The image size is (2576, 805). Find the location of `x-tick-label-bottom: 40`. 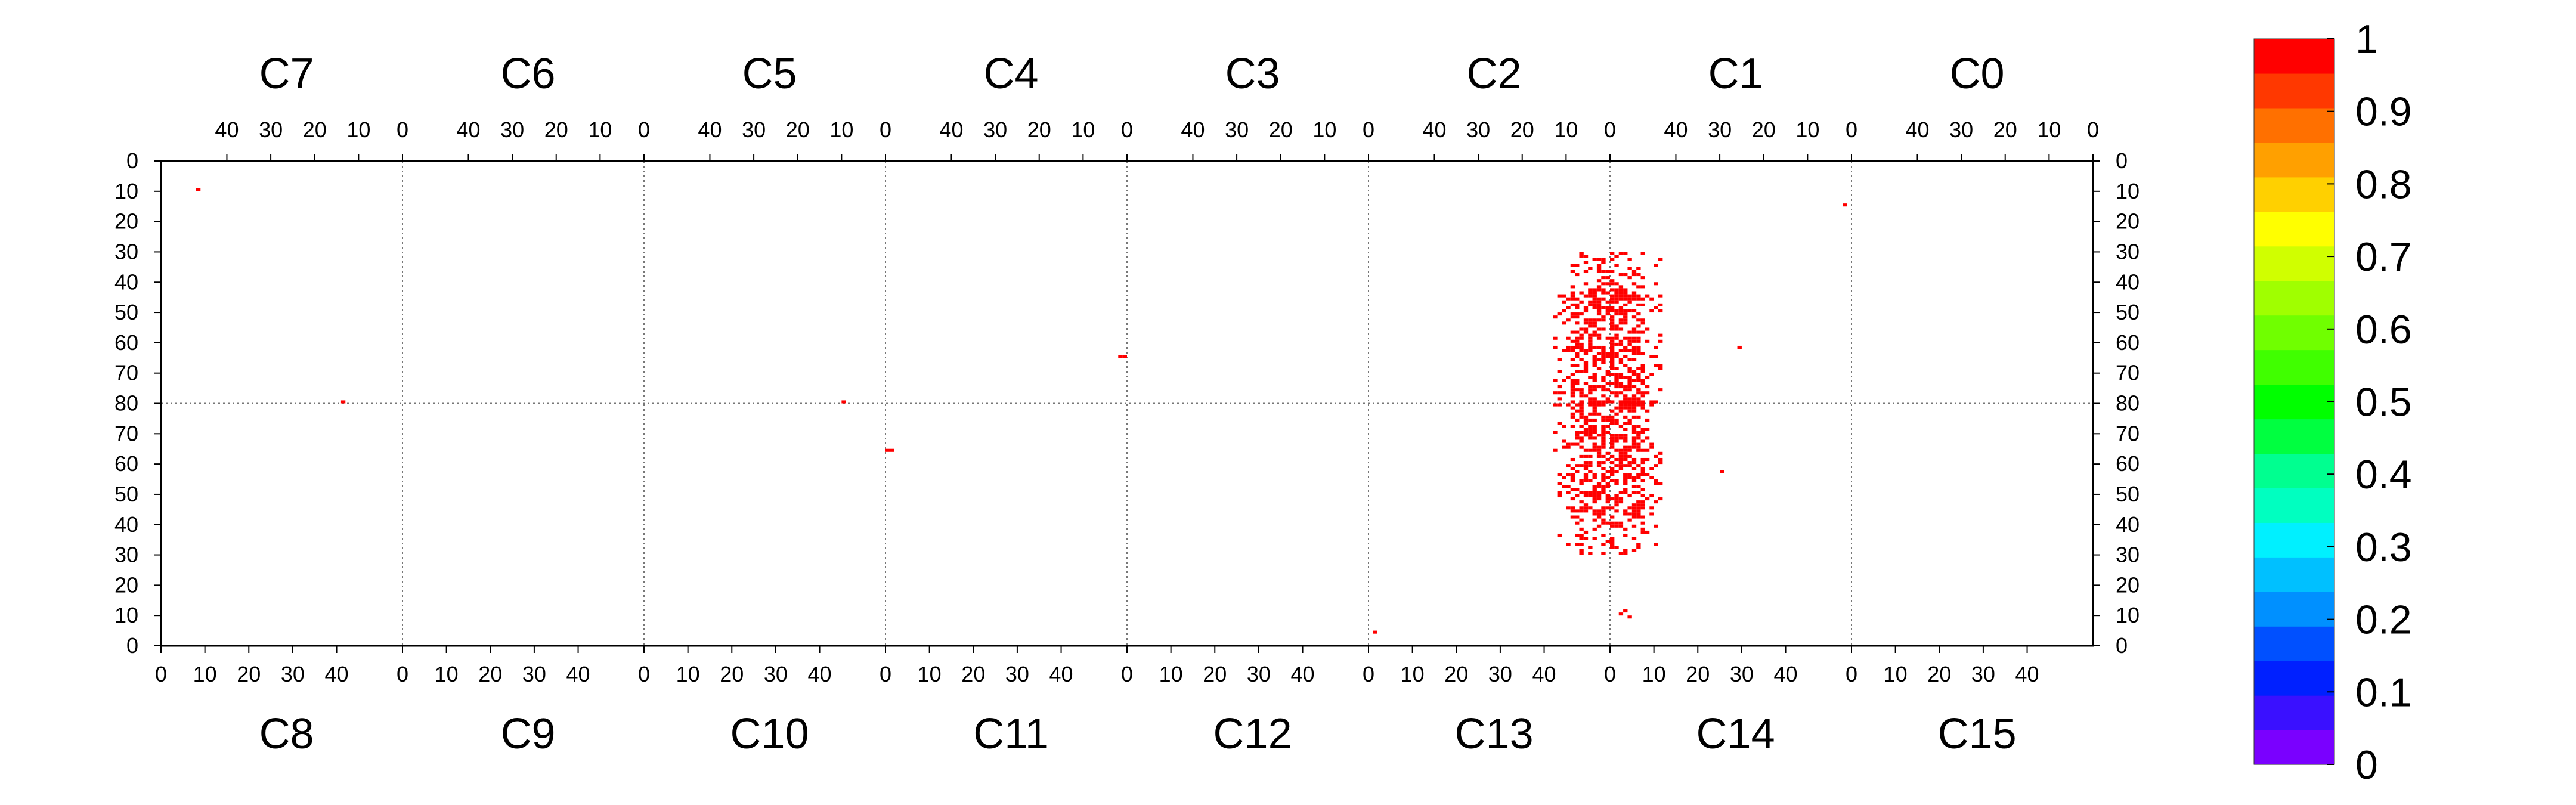

x-tick-label-bottom: 40 is located at coordinates (1786, 674).